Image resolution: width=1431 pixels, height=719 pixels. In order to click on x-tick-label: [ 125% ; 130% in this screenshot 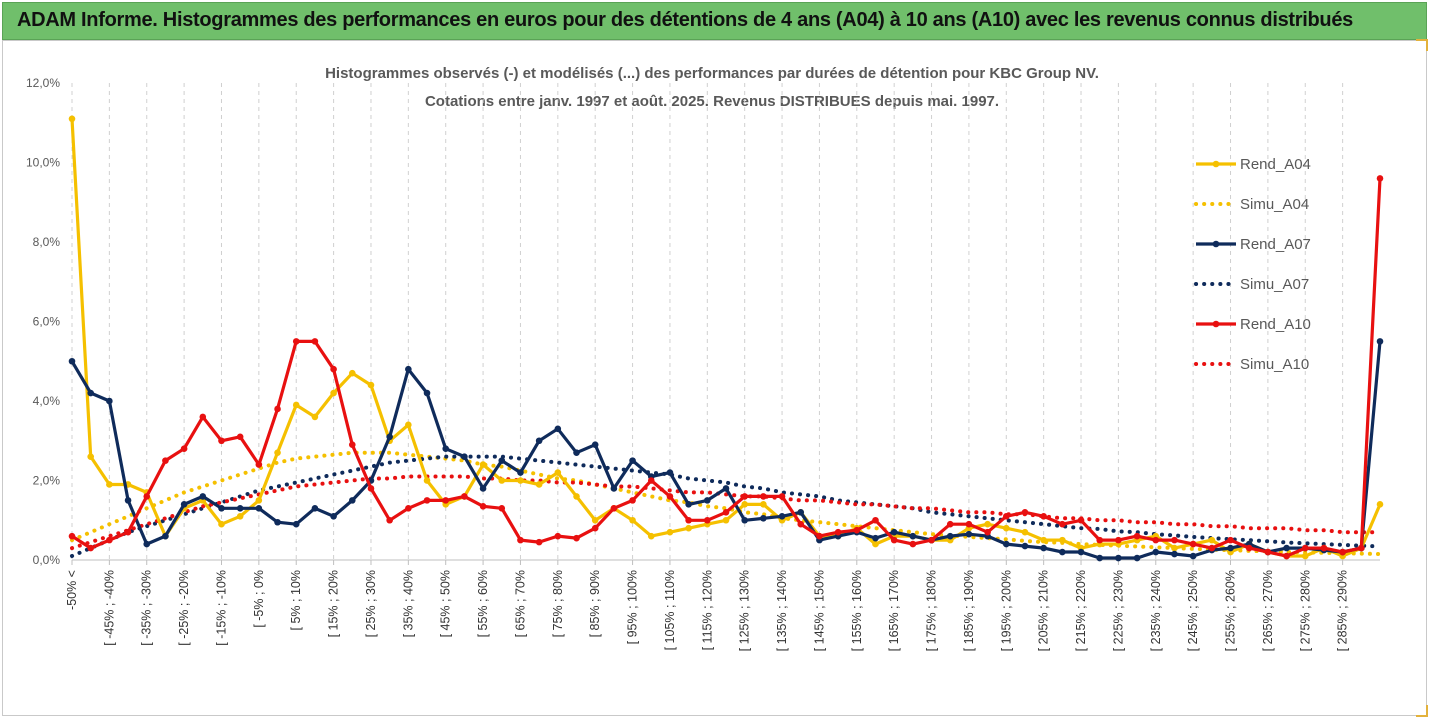, I will do `click(745, 610)`.